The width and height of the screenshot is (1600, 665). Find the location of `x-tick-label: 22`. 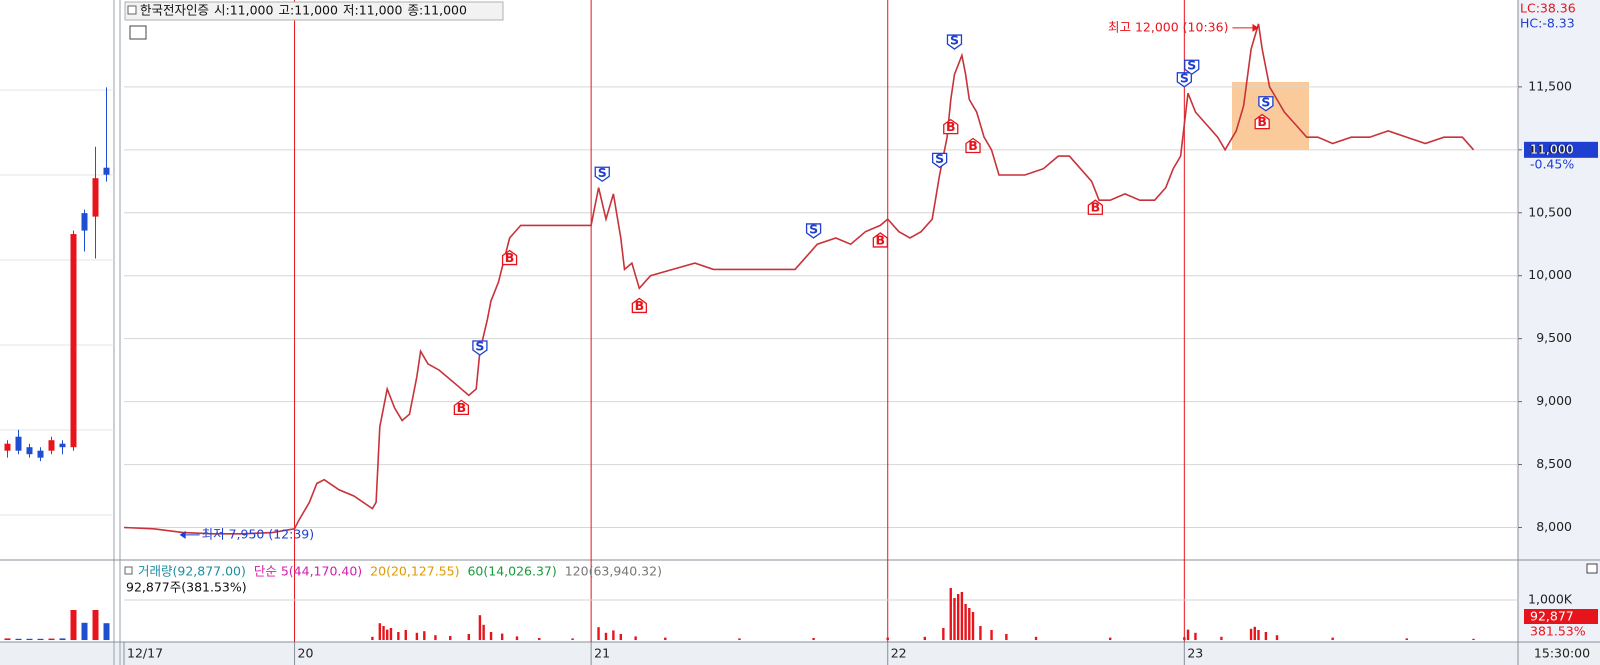

x-tick-label: 22 is located at coordinates (899, 653).